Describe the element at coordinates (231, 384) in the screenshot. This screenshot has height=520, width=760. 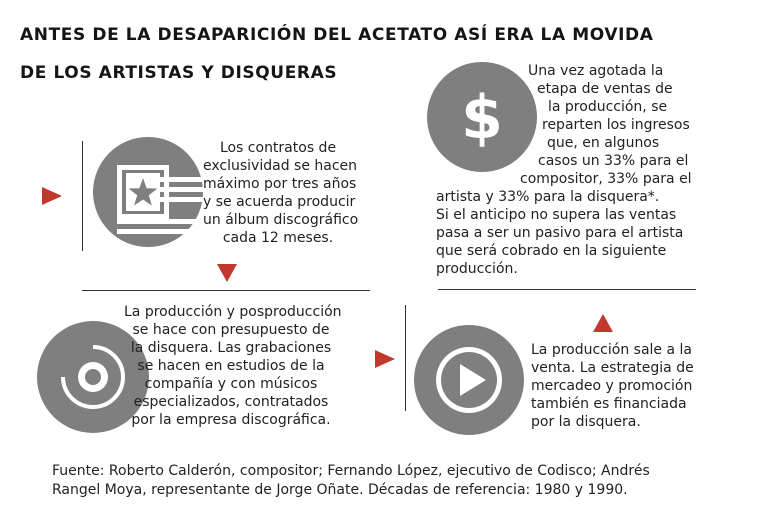
I see `step2-line: compañía y con músicos` at that location.